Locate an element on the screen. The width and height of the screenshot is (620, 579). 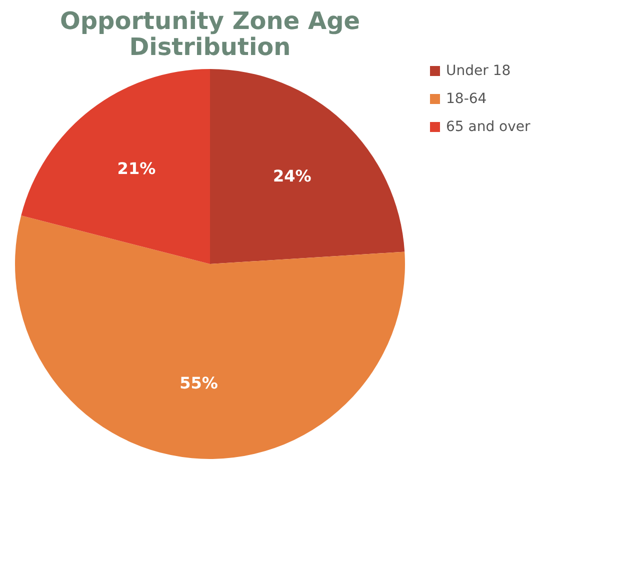
legend-label: Under 18 is located at coordinates (478, 71).